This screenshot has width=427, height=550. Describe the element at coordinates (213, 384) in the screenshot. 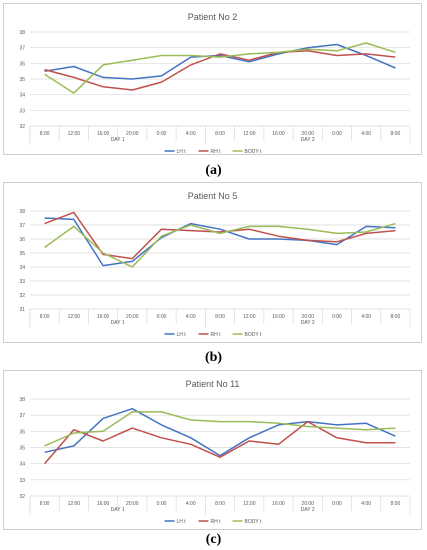

I see `chart-title: Patient No 11` at that location.